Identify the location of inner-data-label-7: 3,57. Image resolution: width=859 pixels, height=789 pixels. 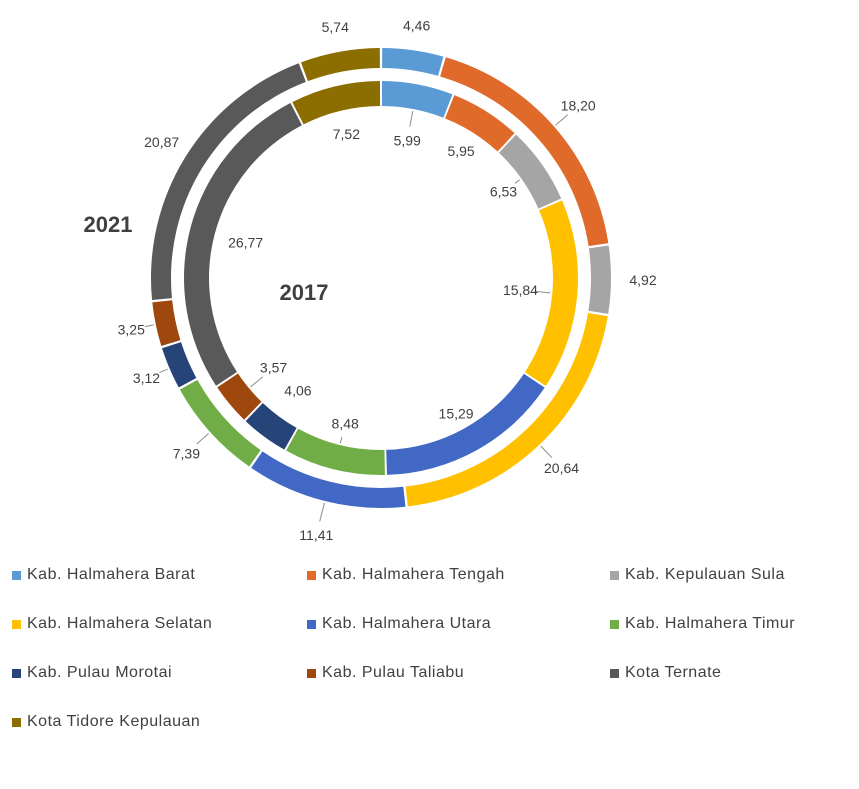
(273, 368).